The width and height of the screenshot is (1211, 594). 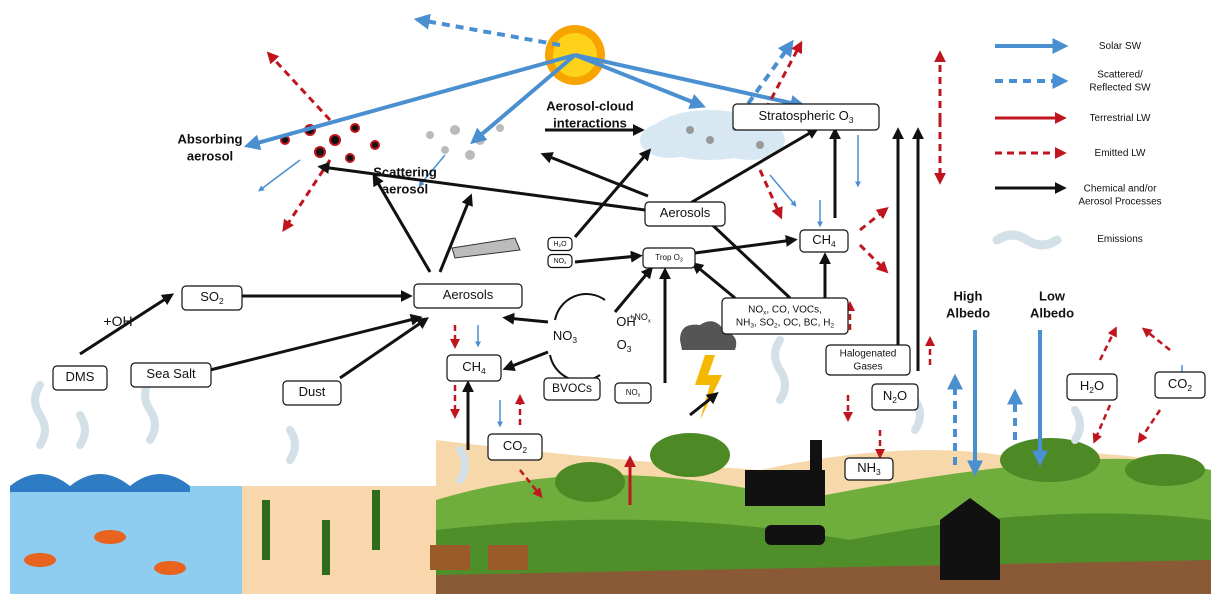 What do you see at coordinates (1119, 201) in the screenshot?
I see `legend-label-text: Aerosol Processes` at bounding box center [1119, 201].